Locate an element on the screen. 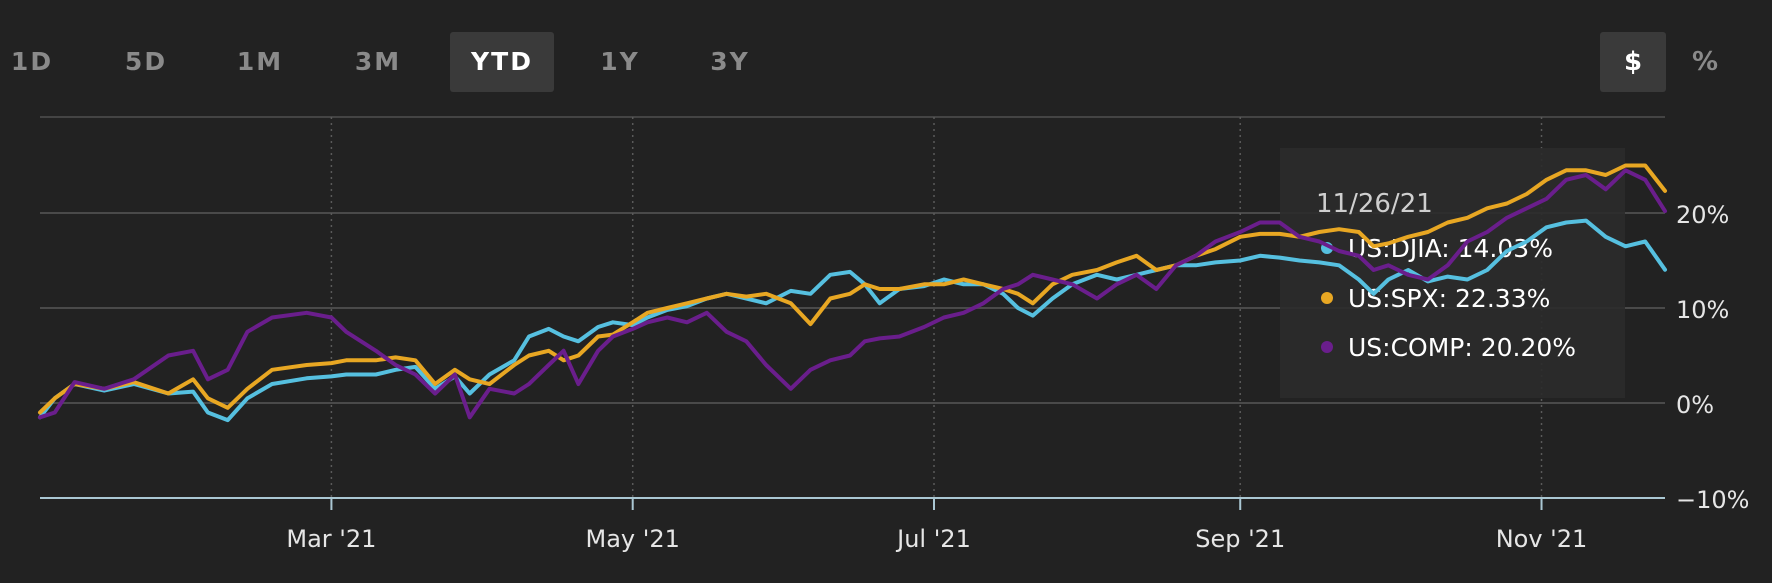 The height and width of the screenshot is (583, 1772). range-tab-3y: 3Y is located at coordinates (730, 61).